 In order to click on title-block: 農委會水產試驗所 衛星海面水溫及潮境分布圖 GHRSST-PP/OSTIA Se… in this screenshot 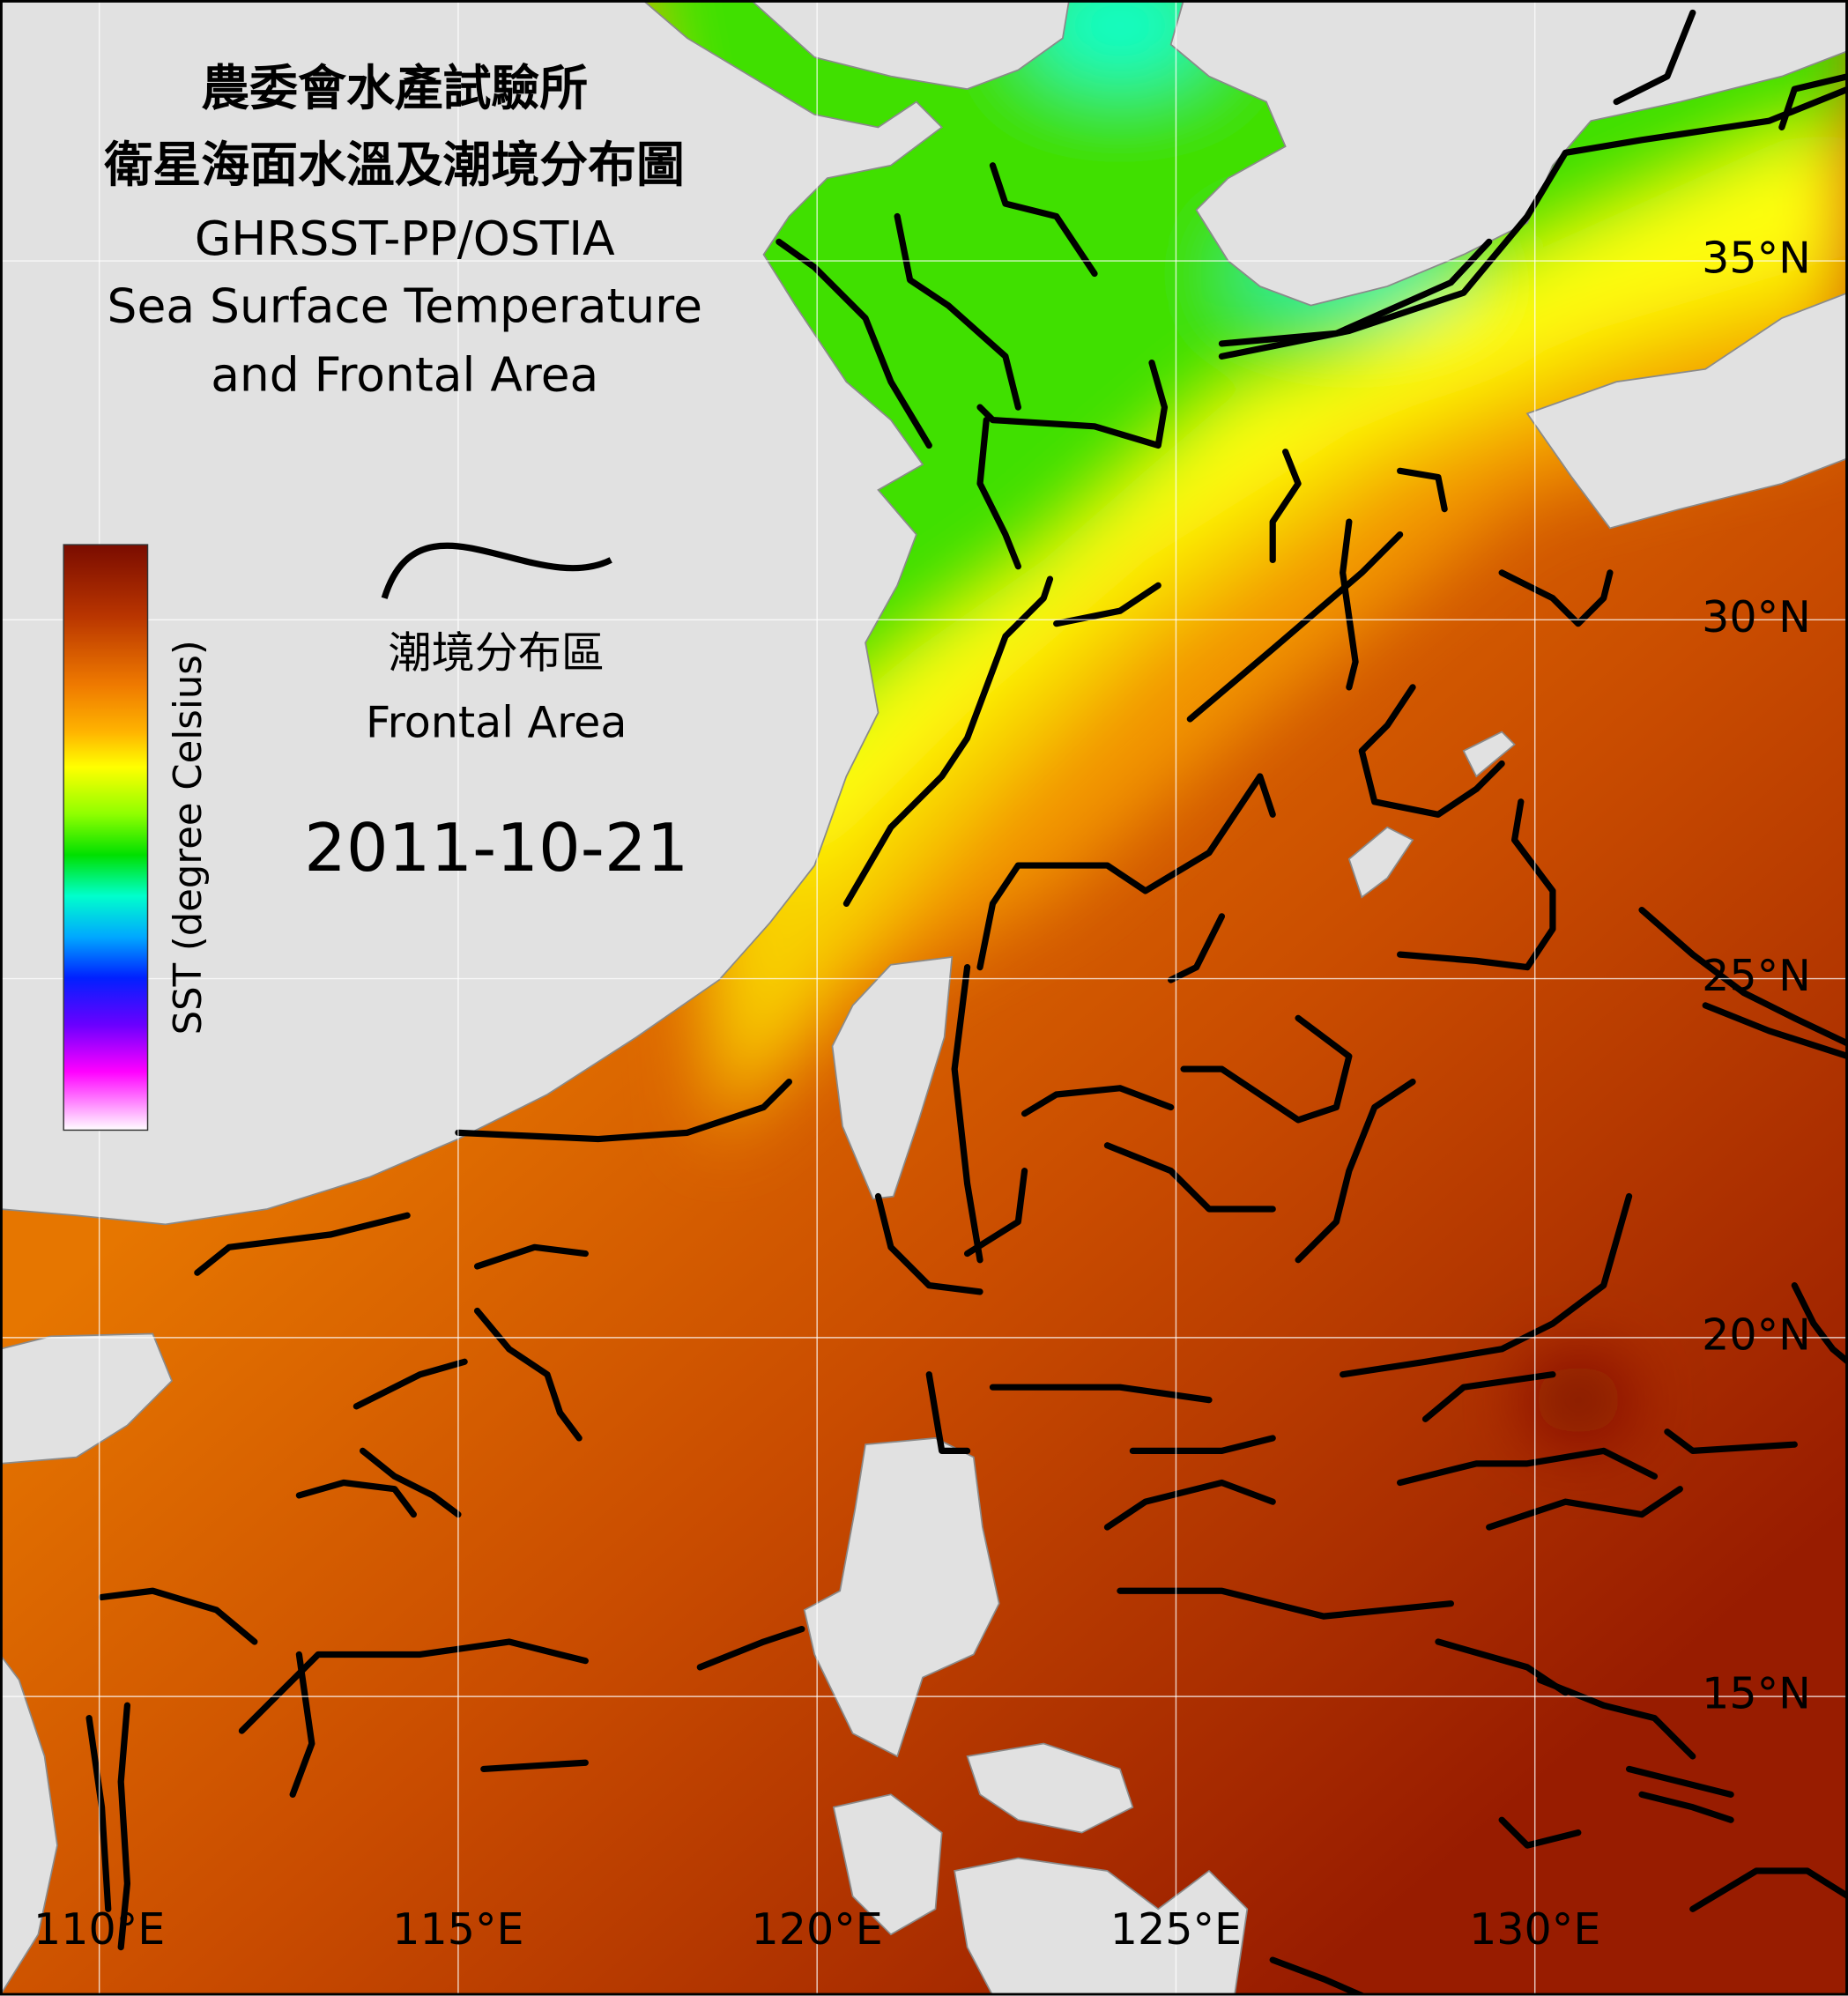, I will do `click(403, 231)`.